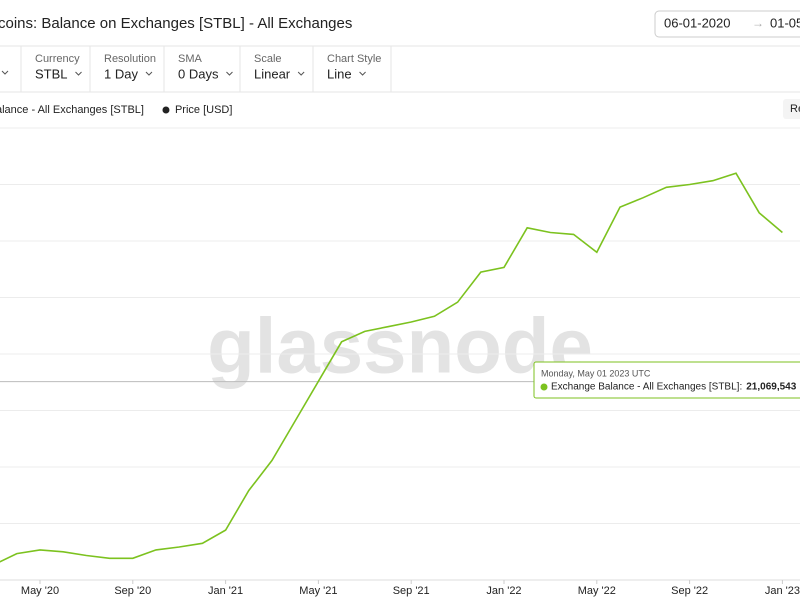 The height and width of the screenshot is (600, 800). What do you see at coordinates (198, 73) in the screenshot?
I see `toolbar-value: 0 Days` at bounding box center [198, 73].